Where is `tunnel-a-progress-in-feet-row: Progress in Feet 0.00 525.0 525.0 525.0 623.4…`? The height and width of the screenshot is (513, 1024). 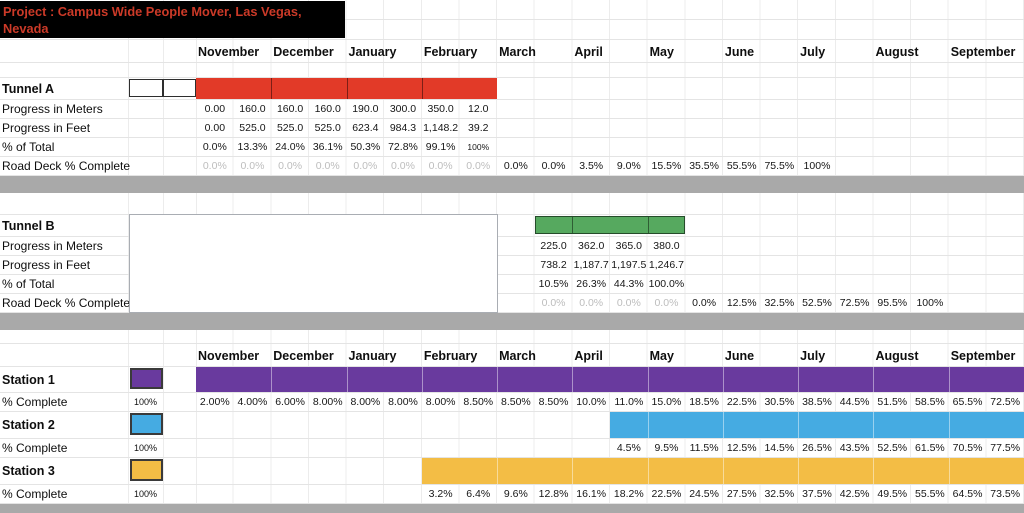
tunnel-a-progress-in-feet-row: Progress in Feet 0.00 525.0 525.0 525.0 623.4… is located at coordinates (512, 128).